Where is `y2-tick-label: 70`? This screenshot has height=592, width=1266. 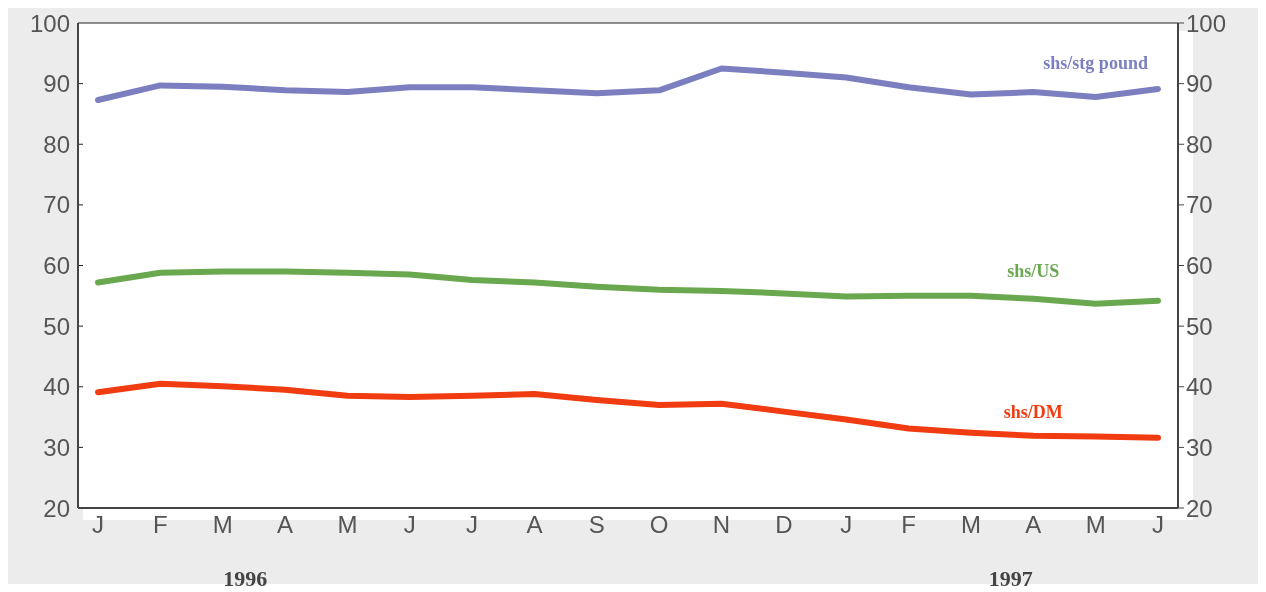 y2-tick-label: 70 is located at coordinates (1199, 205).